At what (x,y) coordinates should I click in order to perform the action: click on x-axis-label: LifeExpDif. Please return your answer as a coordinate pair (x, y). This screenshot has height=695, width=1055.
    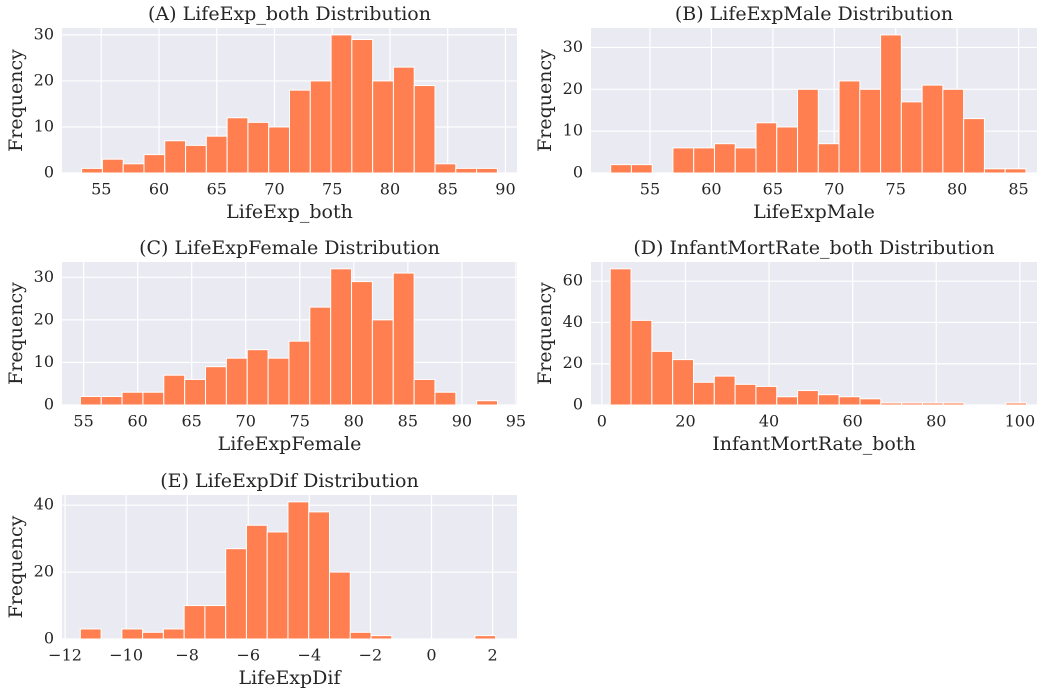
    Looking at the image, I should click on (290, 678).